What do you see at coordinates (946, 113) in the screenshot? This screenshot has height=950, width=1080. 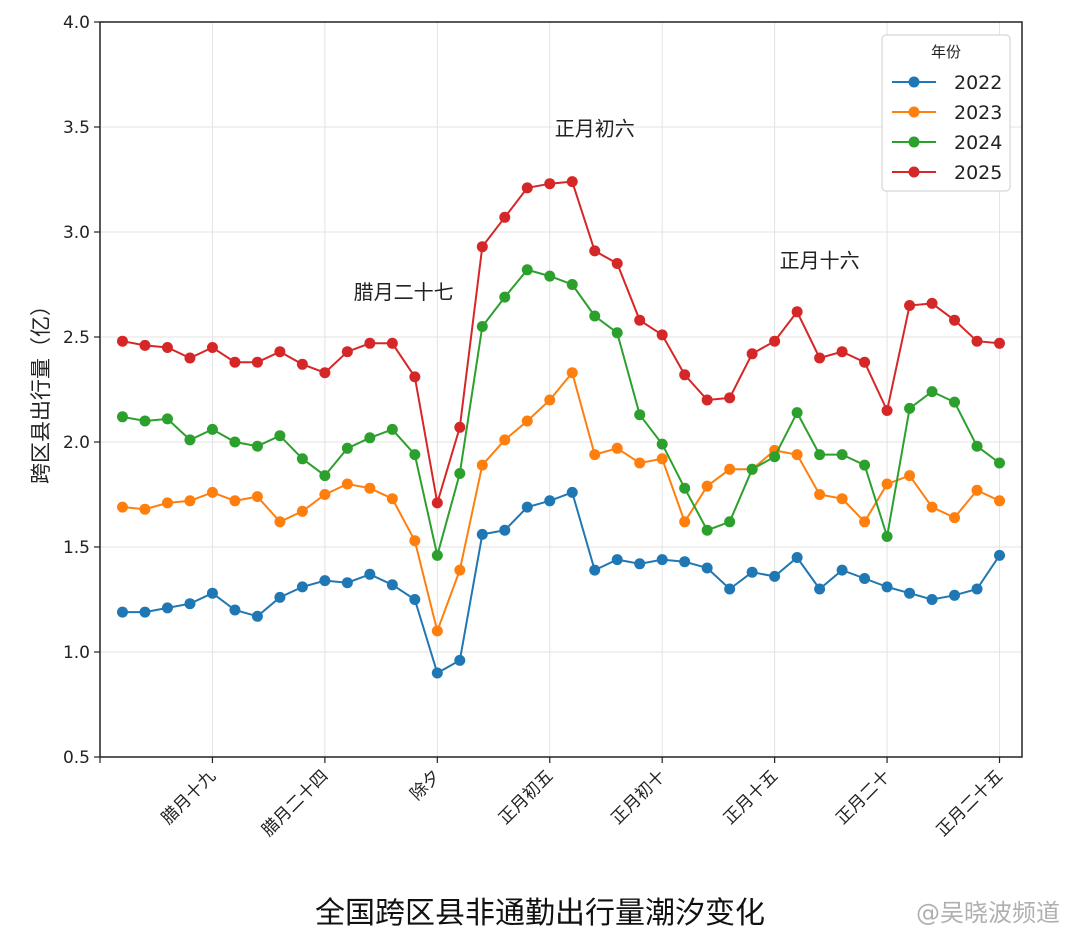 I see `legend: 年份 2022 2023 2024 2025` at bounding box center [946, 113].